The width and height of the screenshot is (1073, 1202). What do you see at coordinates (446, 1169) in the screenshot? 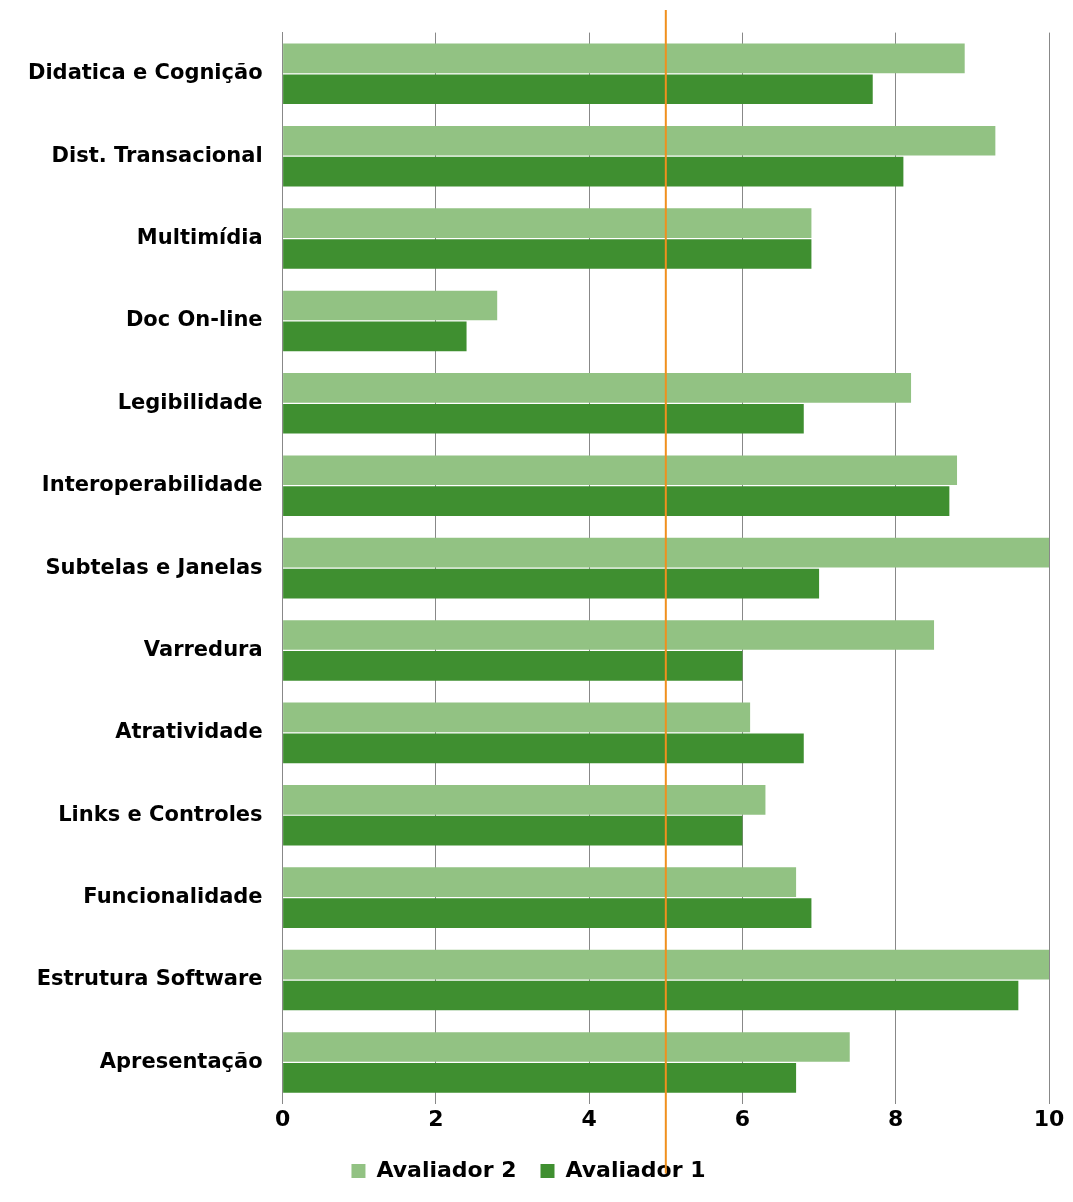
I see `legend-label: Avaliador 2` at bounding box center [446, 1169].